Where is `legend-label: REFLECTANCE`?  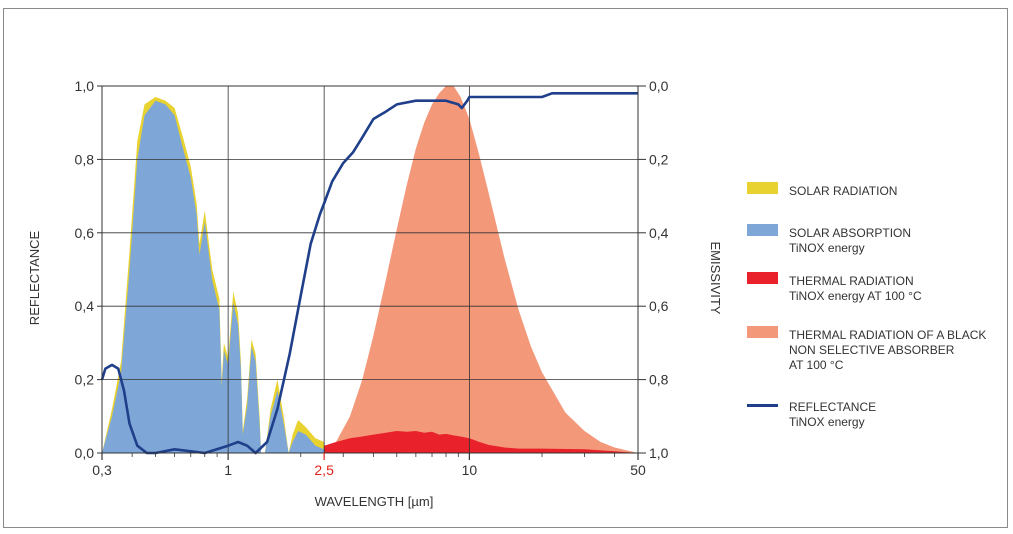
legend-label: REFLECTANCE is located at coordinates (832, 407).